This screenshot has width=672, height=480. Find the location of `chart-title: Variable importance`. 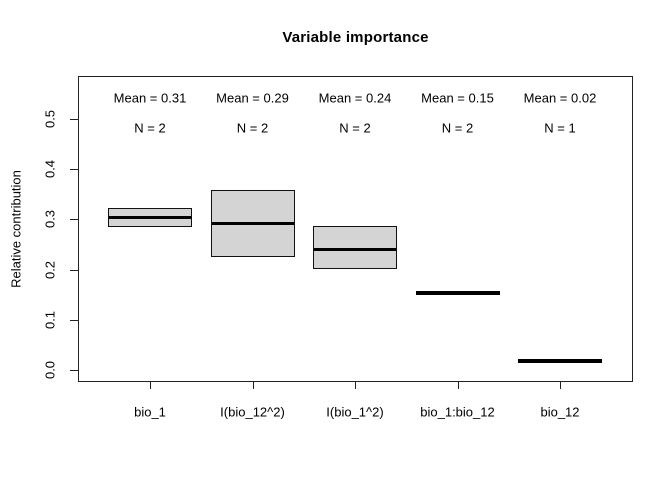

chart-title: Variable importance is located at coordinates (355, 37).